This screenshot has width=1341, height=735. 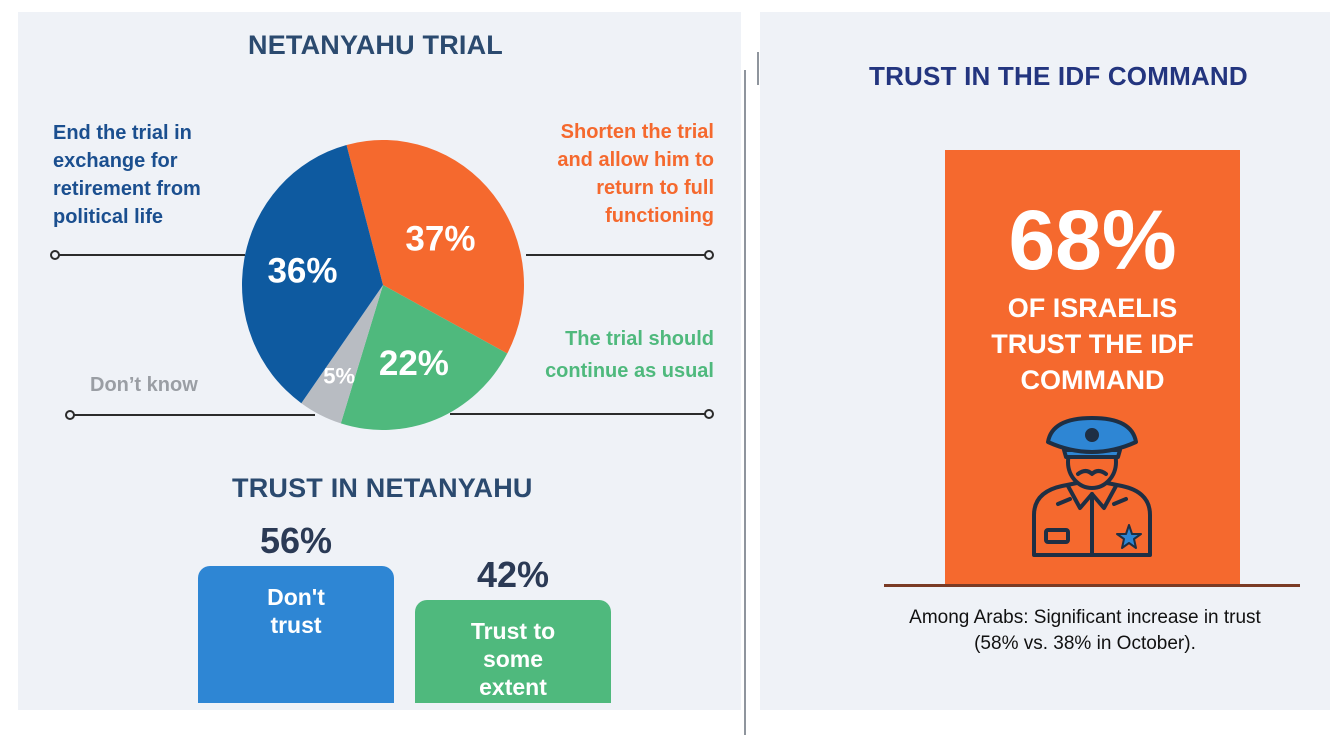 What do you see at coordinates (339, 376) in the screenshot?
I see `pie-slice-label: 5%` at bounding box center [339, 376].